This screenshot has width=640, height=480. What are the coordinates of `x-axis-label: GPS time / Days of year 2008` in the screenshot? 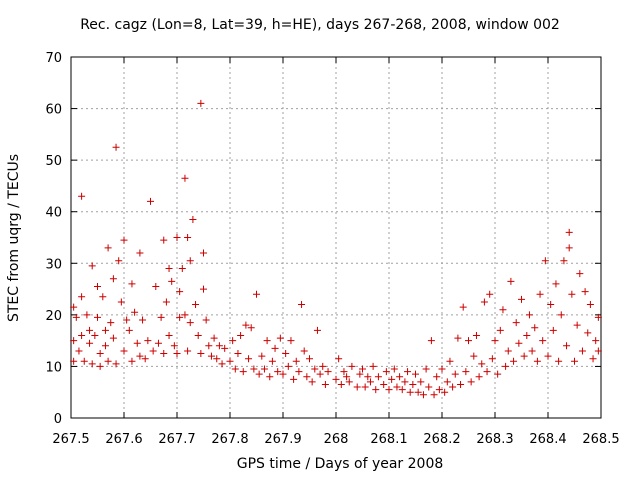 It's located at (340, 464).